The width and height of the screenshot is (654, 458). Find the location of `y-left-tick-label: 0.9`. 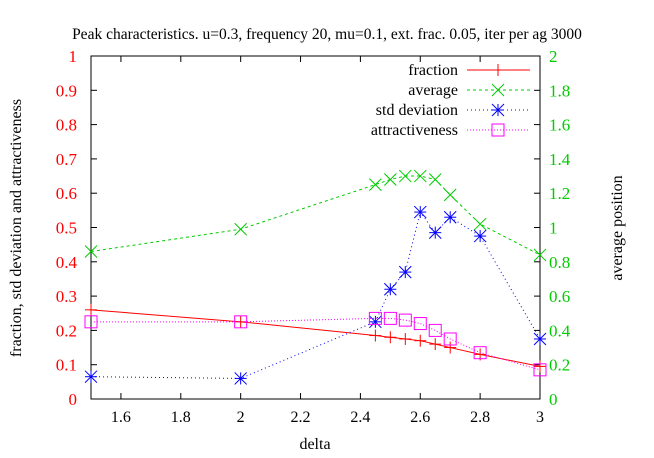

y-left-tick-label: 0.9 is located at coordinates (66, 90).